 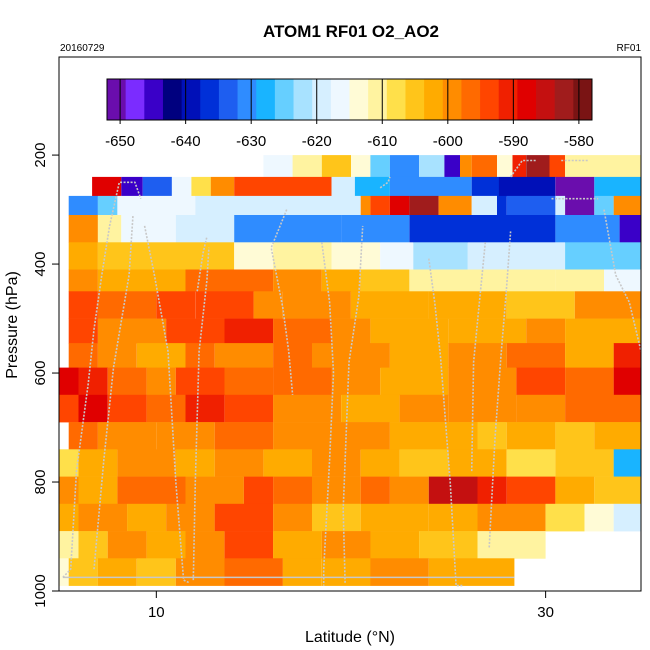 What do you see at coordinates (40, 482) in the screenshot?
I see `y-axis-tick-label: 800` at bounding box center [40, 482].